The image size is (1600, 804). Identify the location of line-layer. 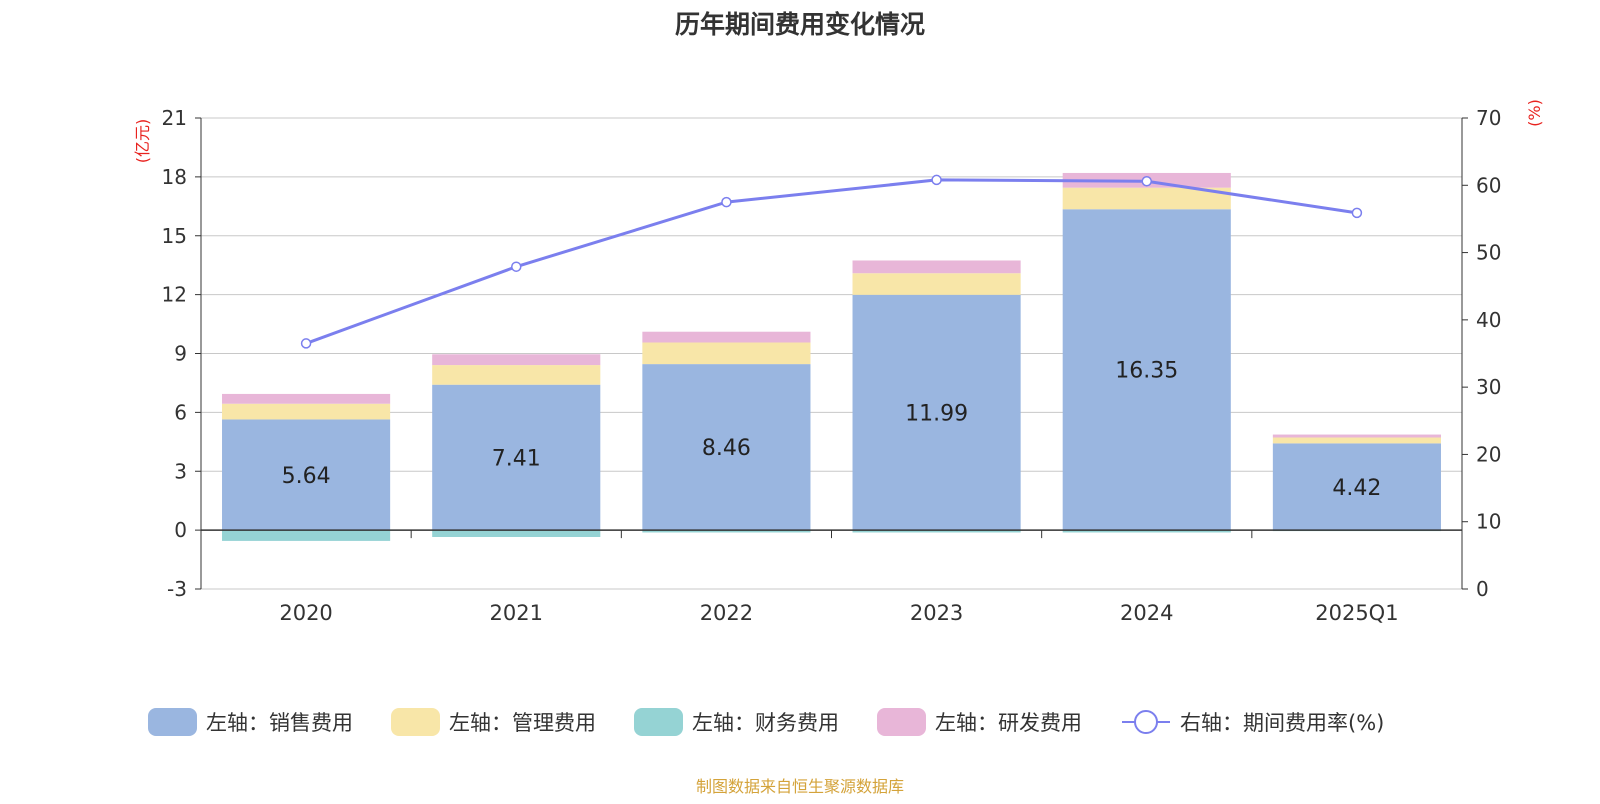
(831, 261).